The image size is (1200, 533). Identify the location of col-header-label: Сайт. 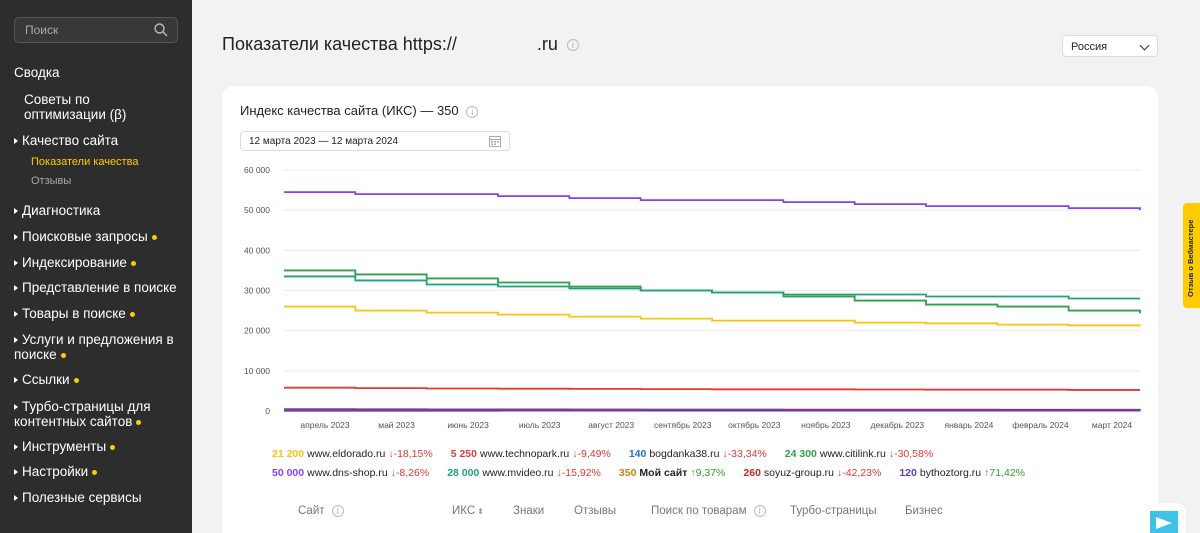
(311, 511).